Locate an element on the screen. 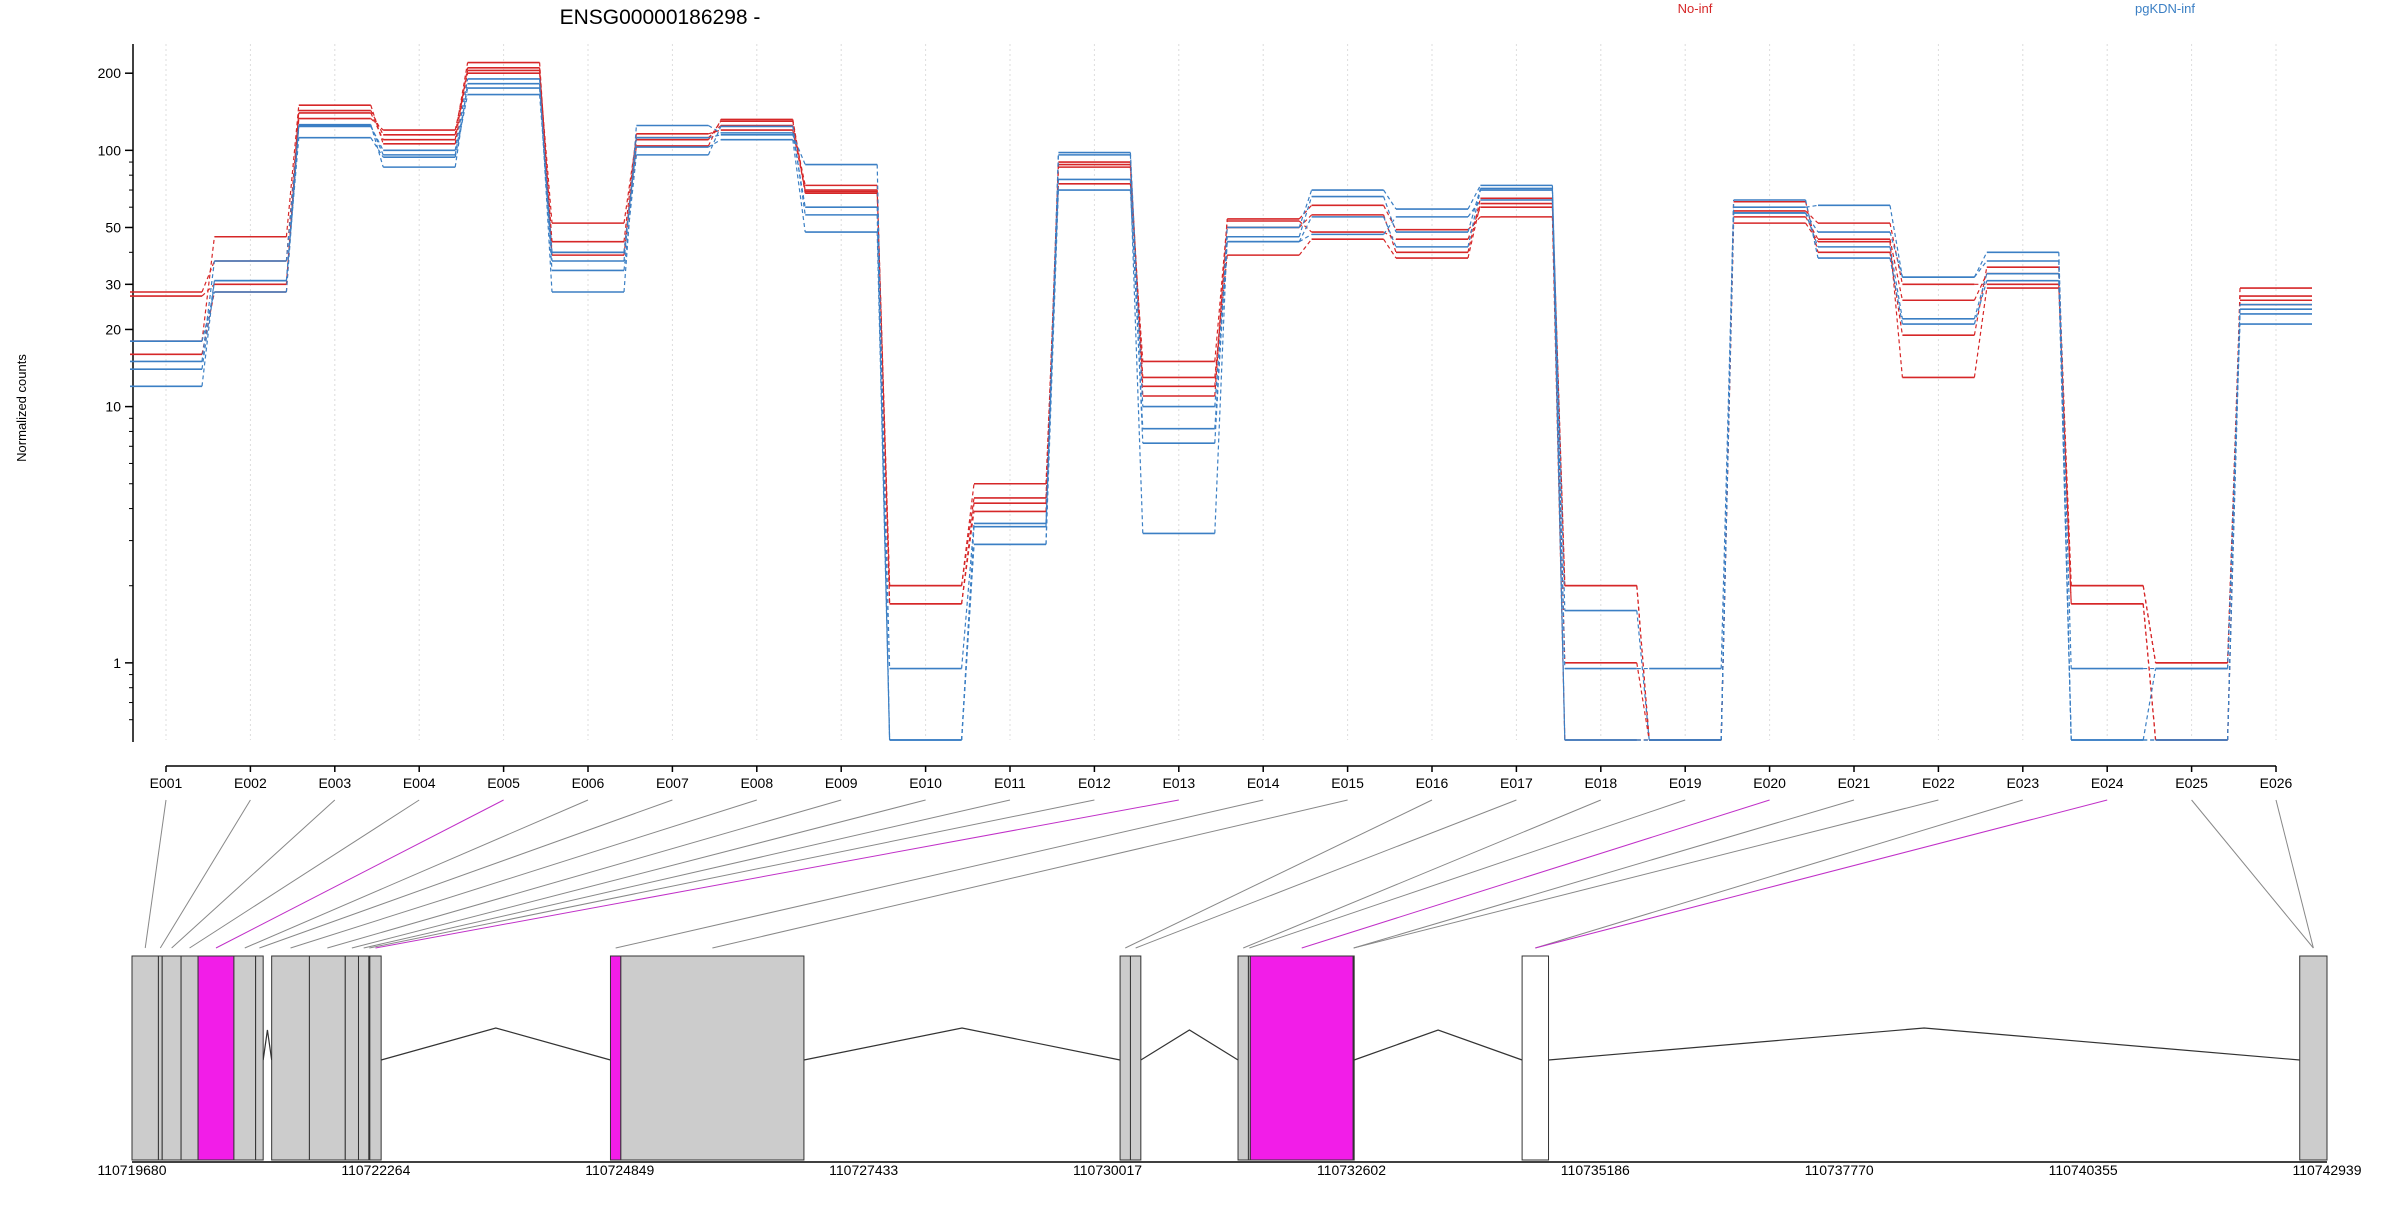 Image resolution: width=2400 pixels, height=1205 pixels. y-axis-label: Normalized counts is located at coordinates (21, 408).